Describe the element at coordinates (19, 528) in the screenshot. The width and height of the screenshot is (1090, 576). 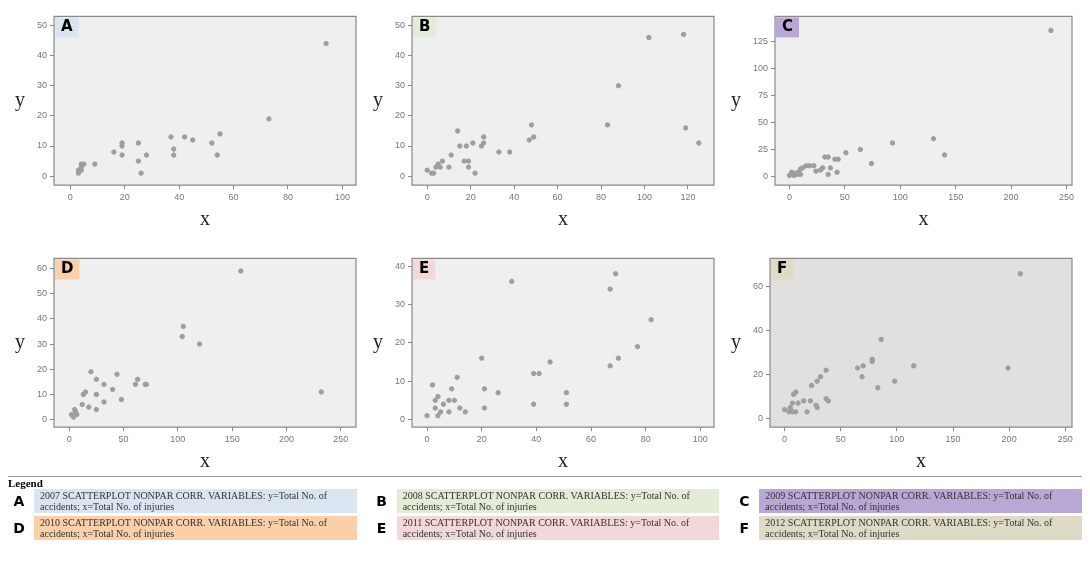
I see `category-label: D` at that location.